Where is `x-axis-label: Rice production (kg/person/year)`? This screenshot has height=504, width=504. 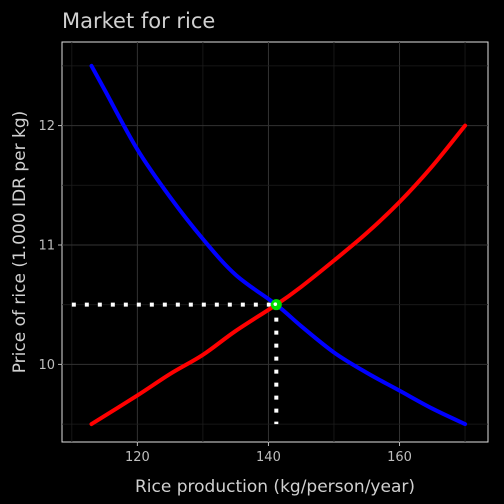 x-axis-label: Rice production (kg/person/year) is located at coordinates (275, 487).